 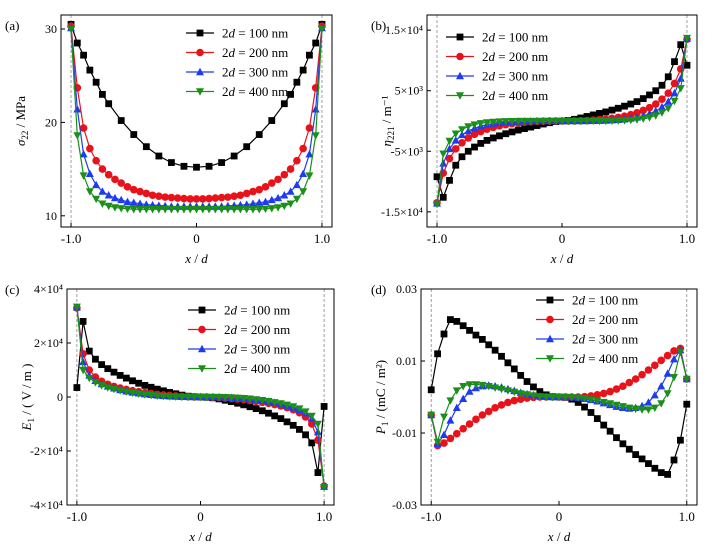 What do you see at coordinates (51, 29) in the screenshot?
I see `y-tick-label: 30` at bounding box center [51, 29].